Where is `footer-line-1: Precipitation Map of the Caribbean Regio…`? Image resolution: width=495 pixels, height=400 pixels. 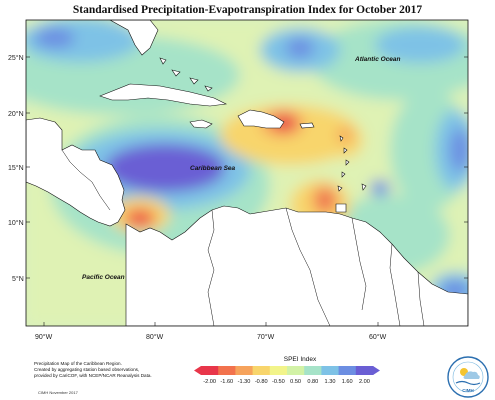
footer-line-1: Precipitation Map of the Caribbean Regio… is located at coordinates (78, 363).